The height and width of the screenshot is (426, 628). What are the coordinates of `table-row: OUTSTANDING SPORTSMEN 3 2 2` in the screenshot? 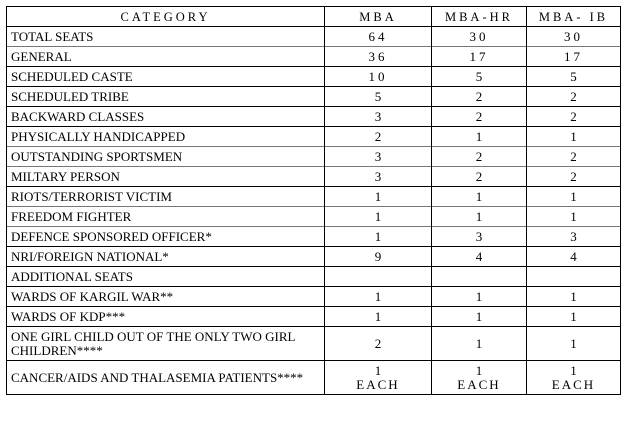 It's located at (313, 156).